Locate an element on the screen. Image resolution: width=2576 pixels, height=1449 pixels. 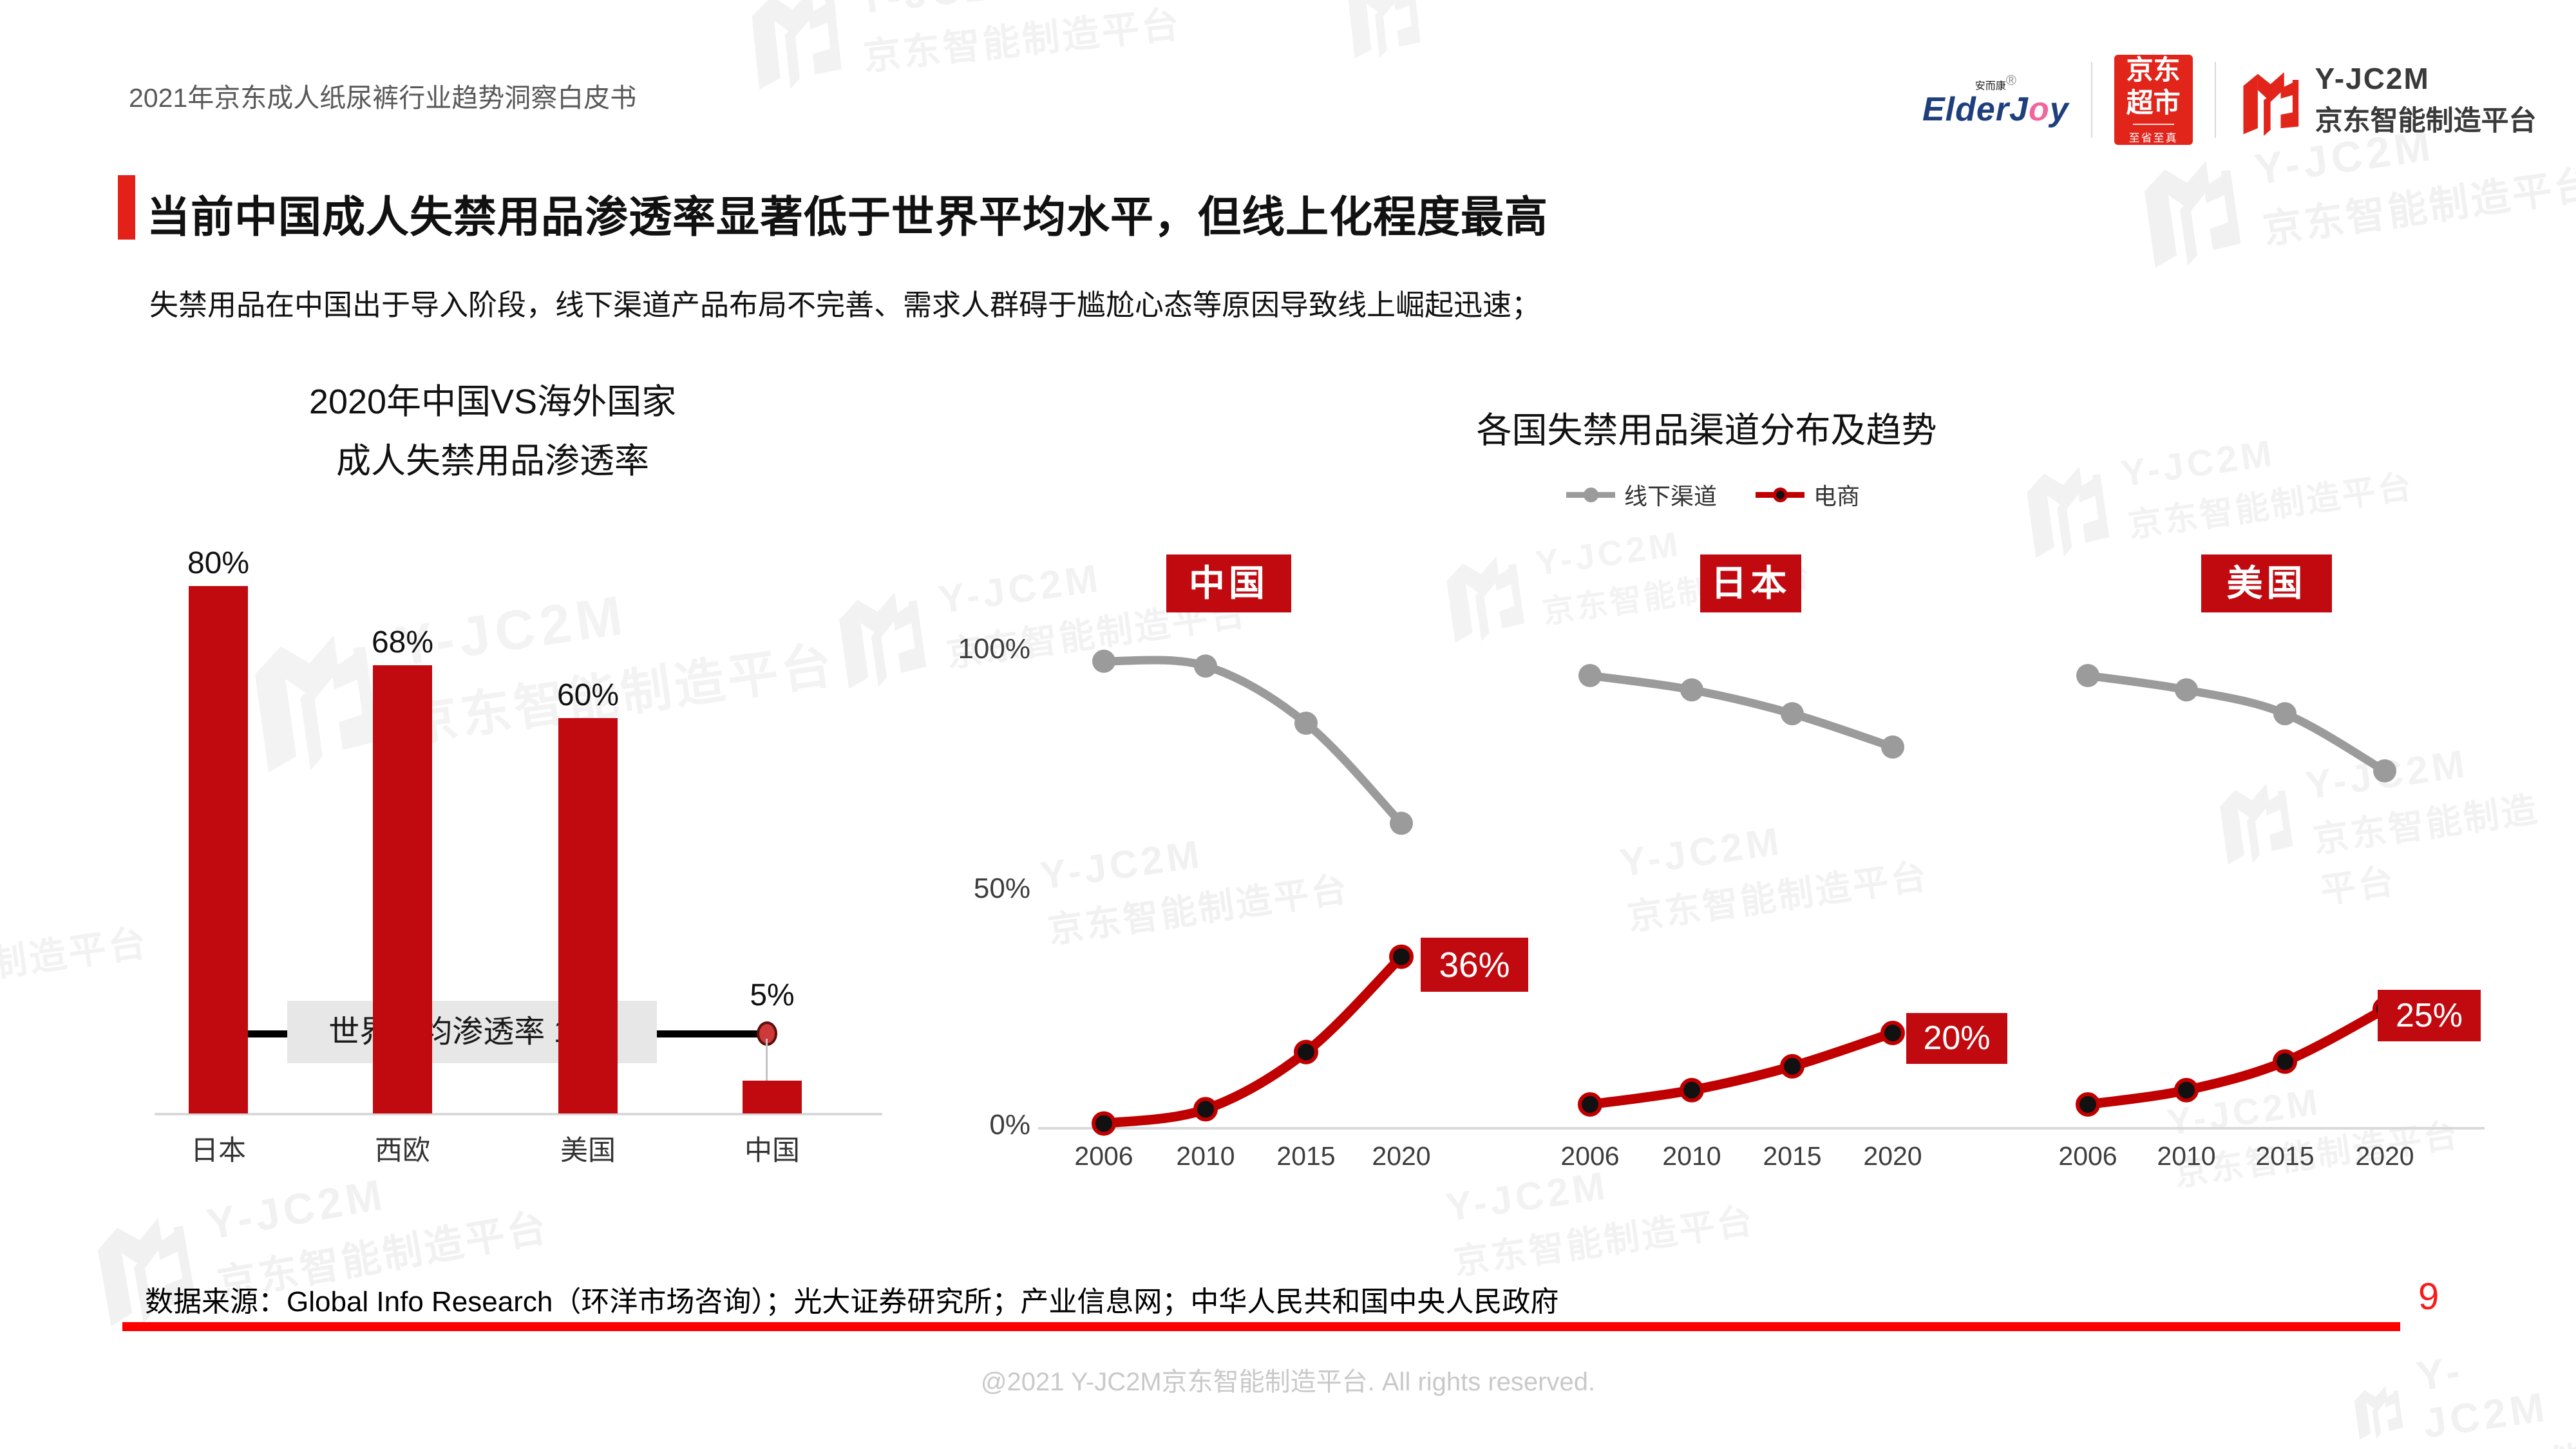
elderjoy-cn-label: 安而康 is located at coordinates (1991, 85).